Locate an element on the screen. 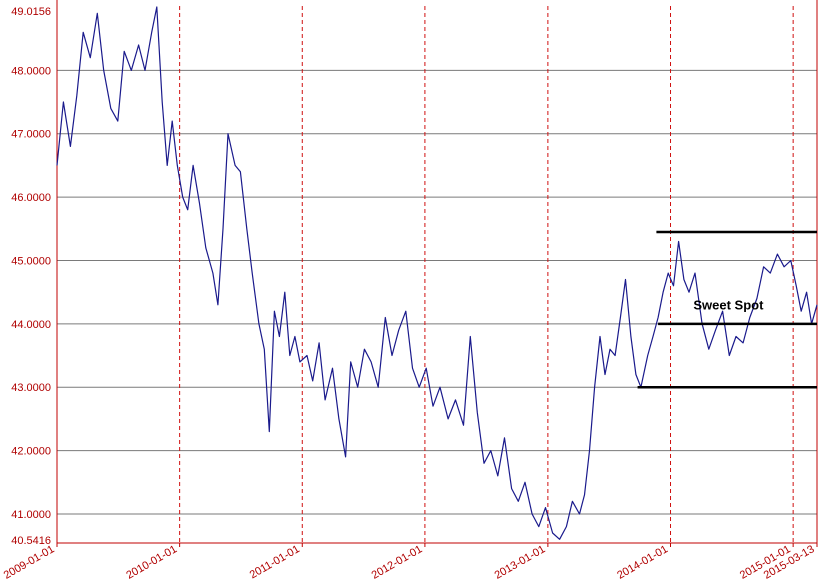  y-tick-label: 42.0000 is located at coordinates (31, 452).